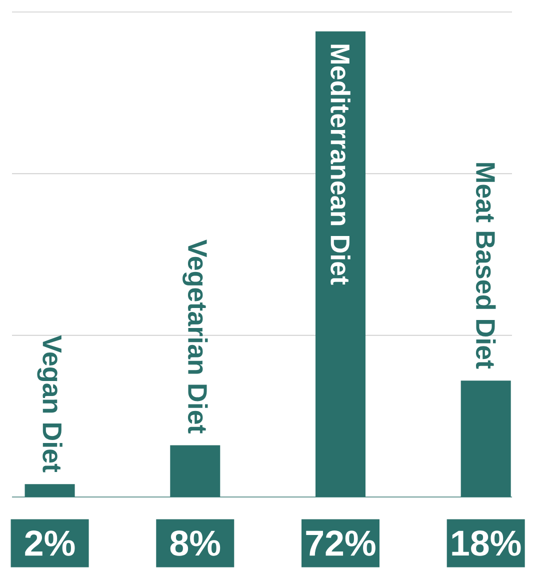  Describe the element at coordinates (50, 543) in the screenshot. I see `data-label: 2%` at that location.